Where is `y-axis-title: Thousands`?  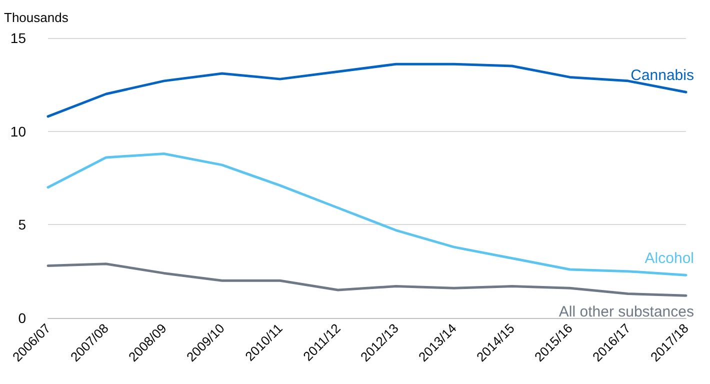
y-axis-title: Thousands is located at coordinates (36, 17).